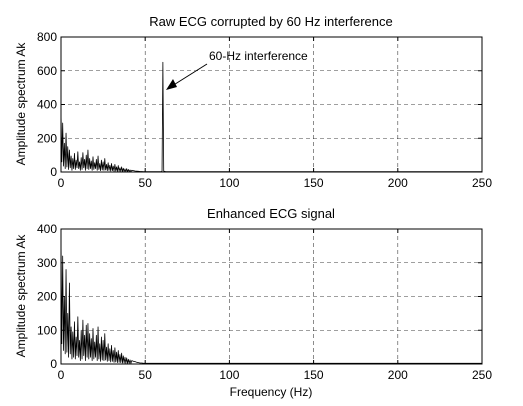 The width and height of the screenshot is (523, 406). Describe the element at coordinates (271, 392) in the screenshot. I see `x-axis-label: Frequency (Hz)` at that location.